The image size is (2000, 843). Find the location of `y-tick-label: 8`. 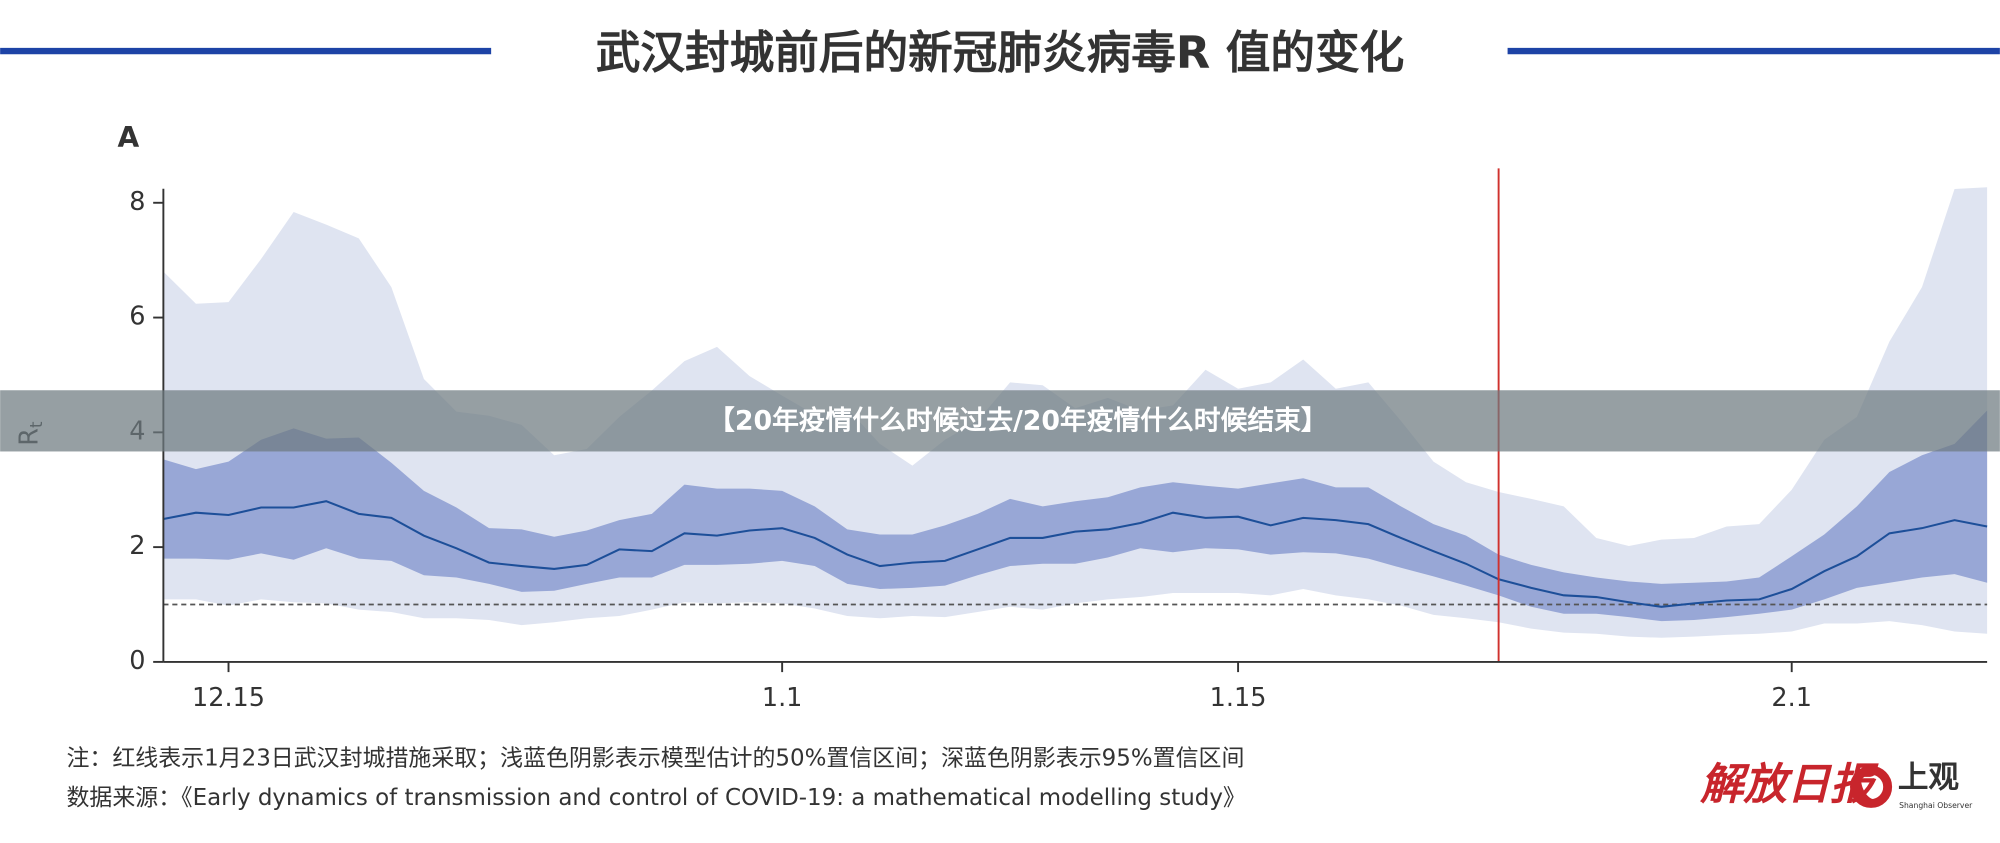

y-tick-label: 8 is located at coordinates (137, 202).